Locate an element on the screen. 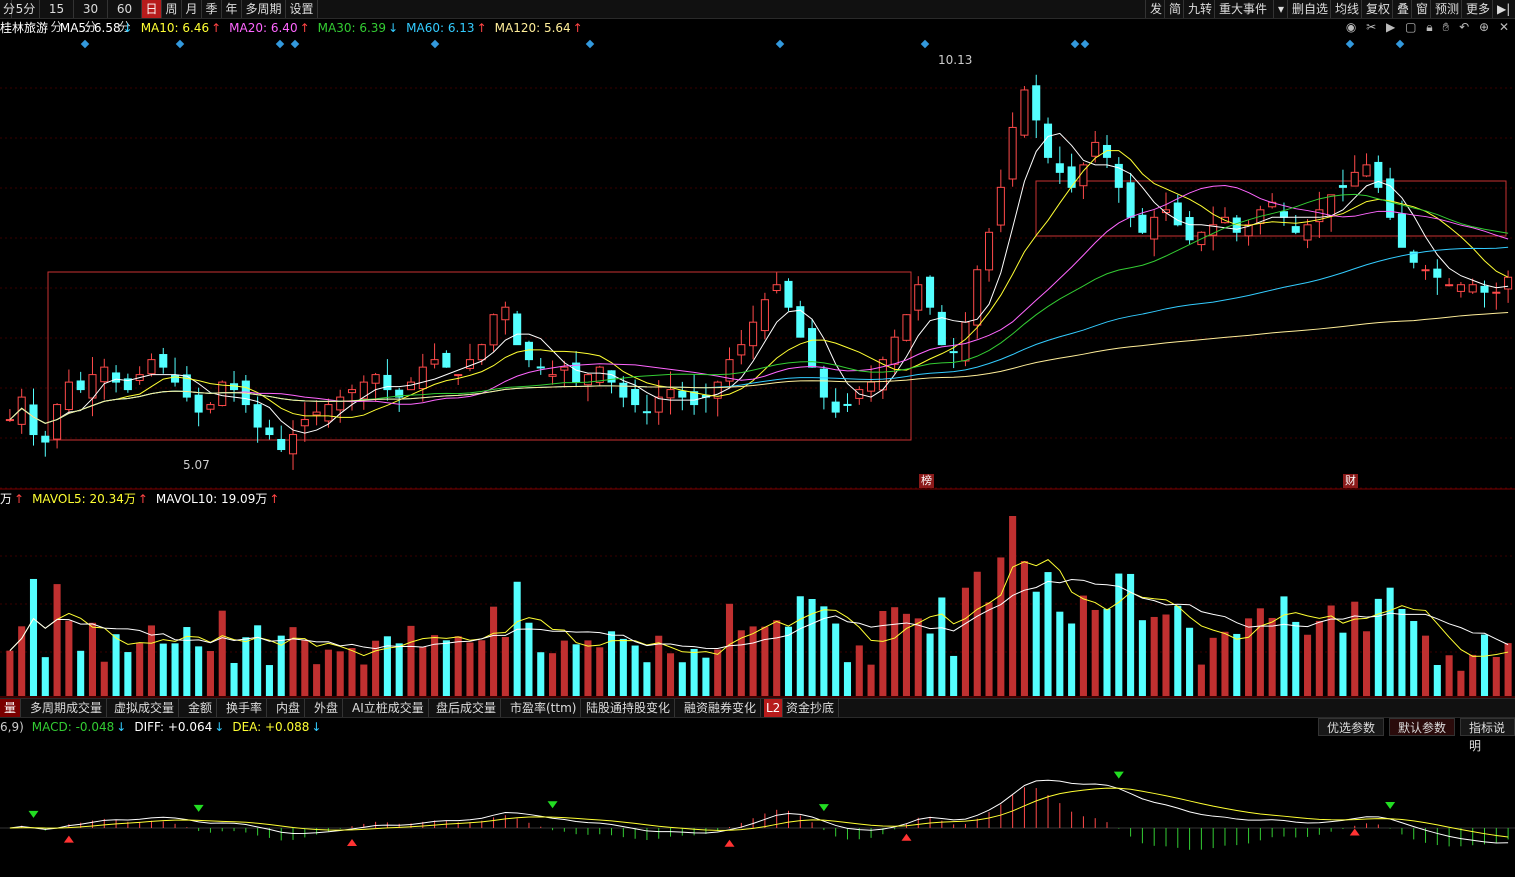 This screenshot has width=1515, height=877. add-icon: ⊕ is located at coordinates (1484, 27).